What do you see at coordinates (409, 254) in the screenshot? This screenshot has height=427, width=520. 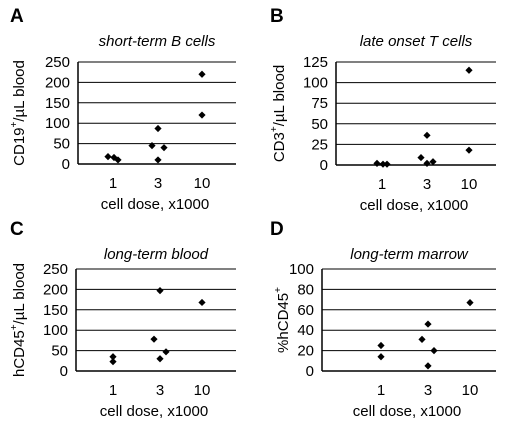 I see `chart-title: long-term marrow` at bounding box center [409, 254].